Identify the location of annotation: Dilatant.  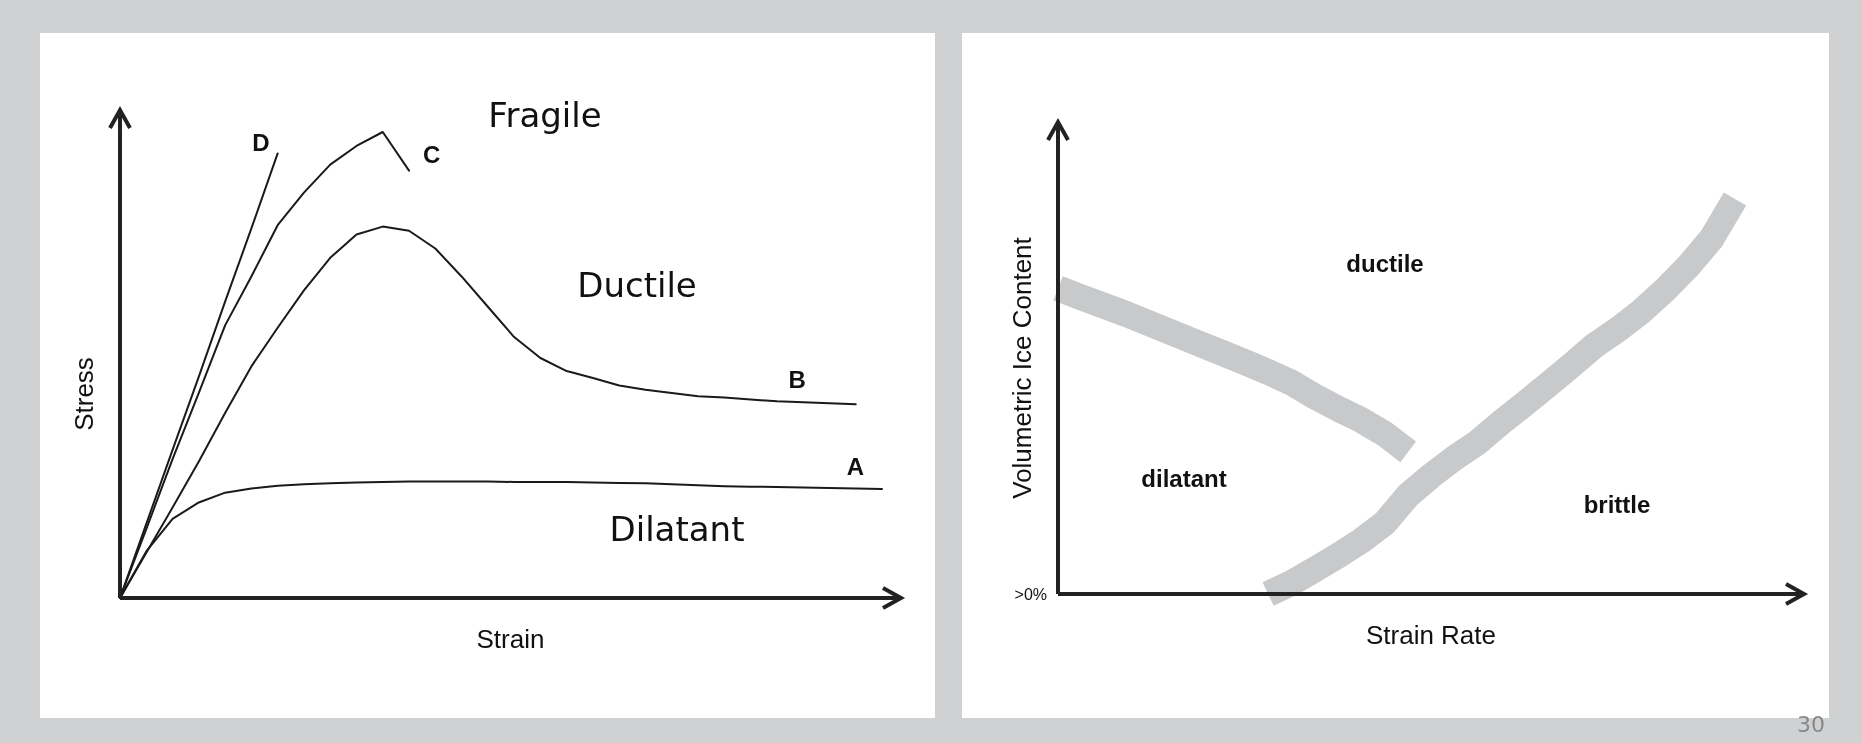
(677, 528).